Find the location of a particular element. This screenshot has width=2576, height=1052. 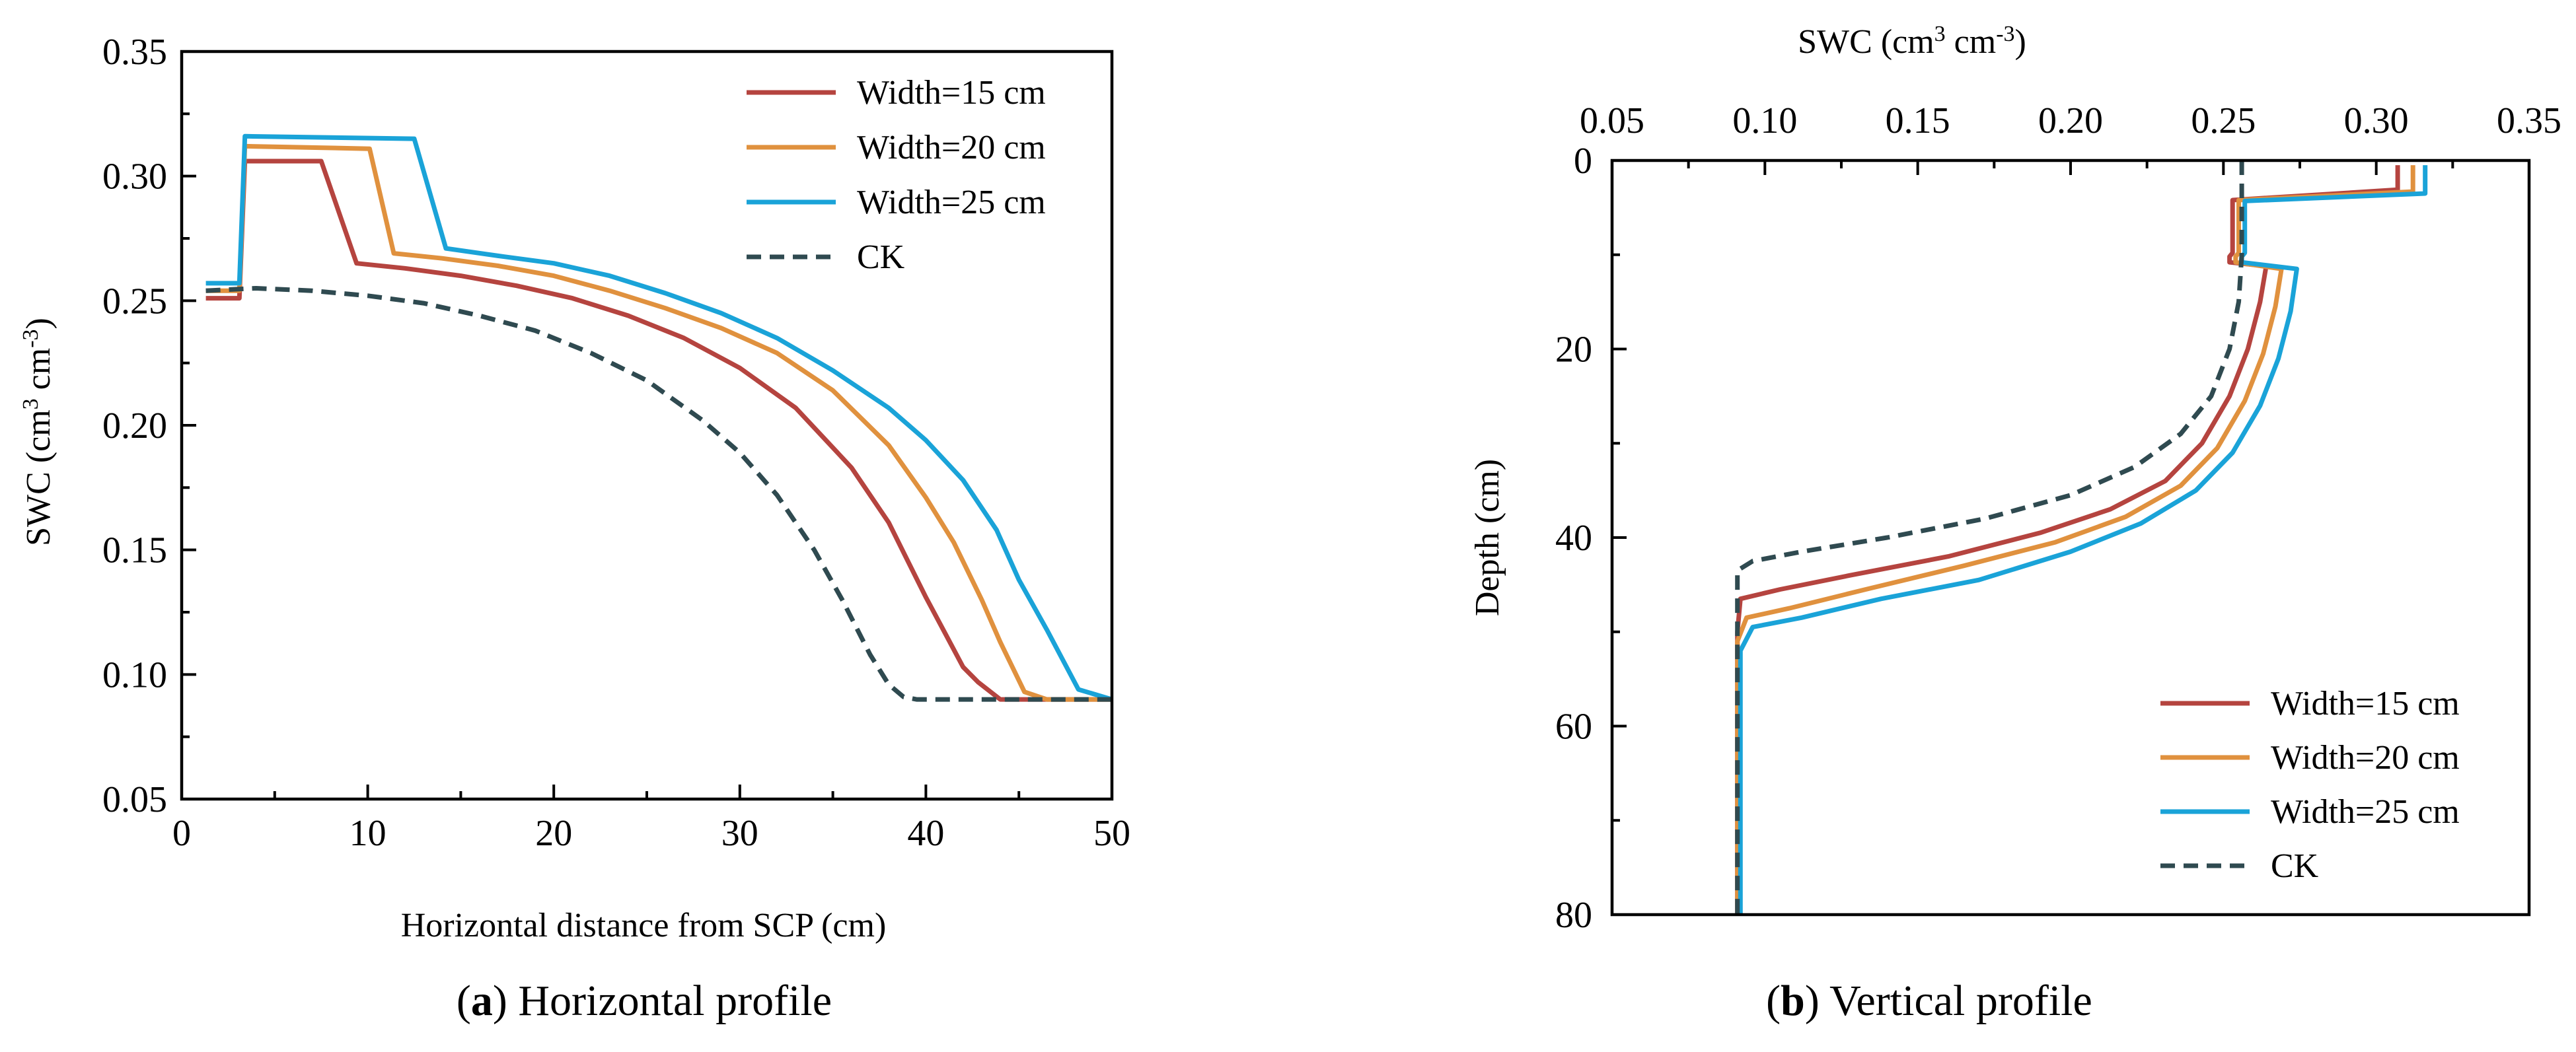

x-axis-title: Horizontal distance from SCP (cm) is located at coordinates (644, 925).